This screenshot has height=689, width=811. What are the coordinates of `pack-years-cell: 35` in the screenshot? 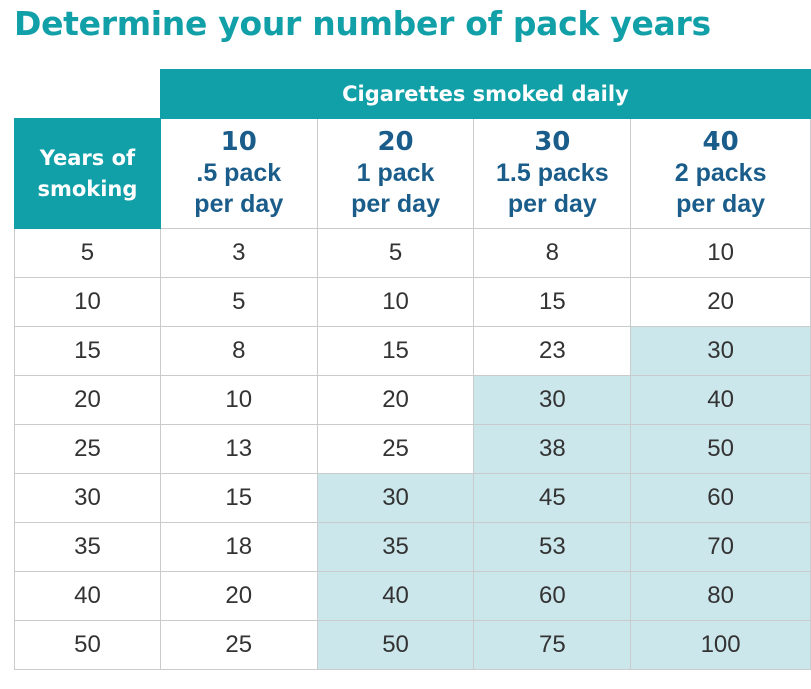 It's located at (395, 547).